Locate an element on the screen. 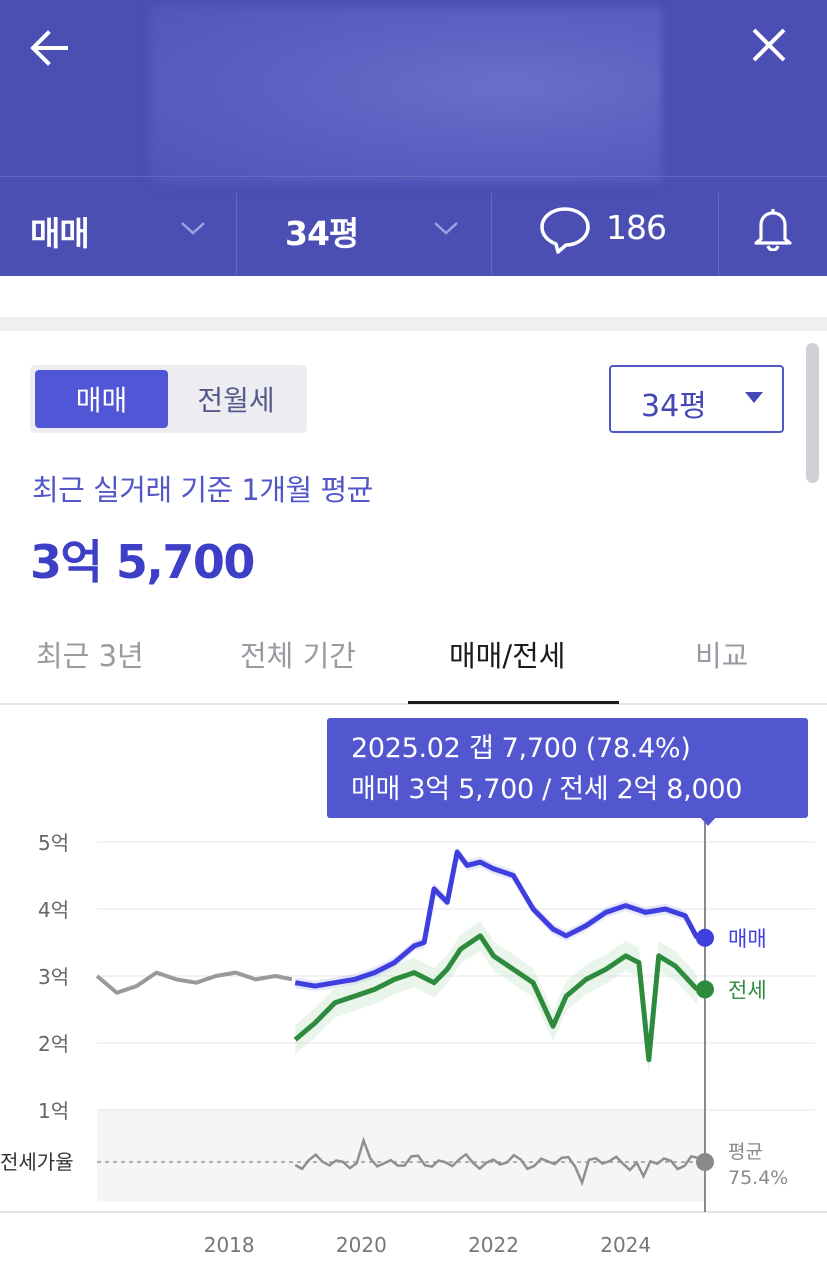 This screenshot has height=1263, width=827. tab-compare: 비교 is located at coordinates (722, 656).